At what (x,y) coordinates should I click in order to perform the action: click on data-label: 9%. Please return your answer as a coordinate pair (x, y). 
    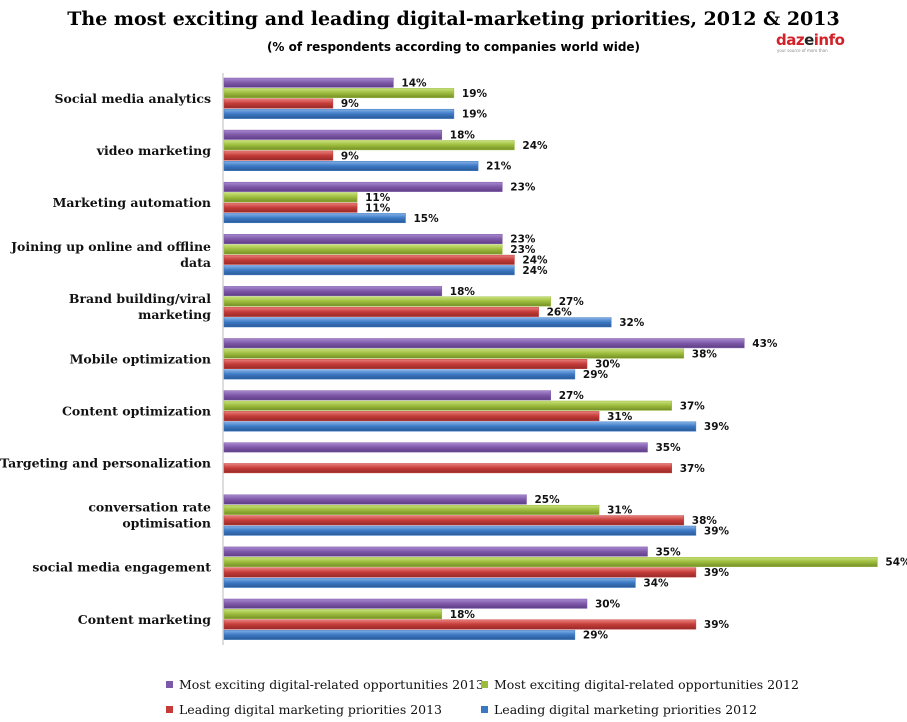
    Looking at the image, I should click on (350, 156).